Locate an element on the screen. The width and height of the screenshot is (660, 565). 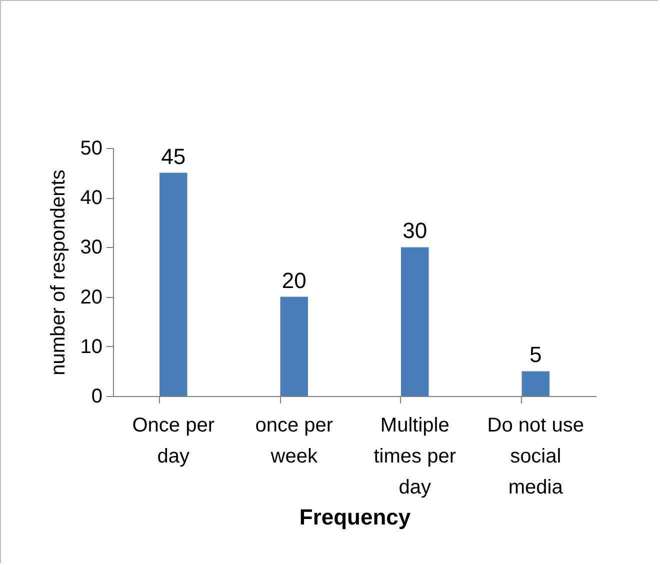
y-axis-title: number of respondents is located at coordinates (58, 273).